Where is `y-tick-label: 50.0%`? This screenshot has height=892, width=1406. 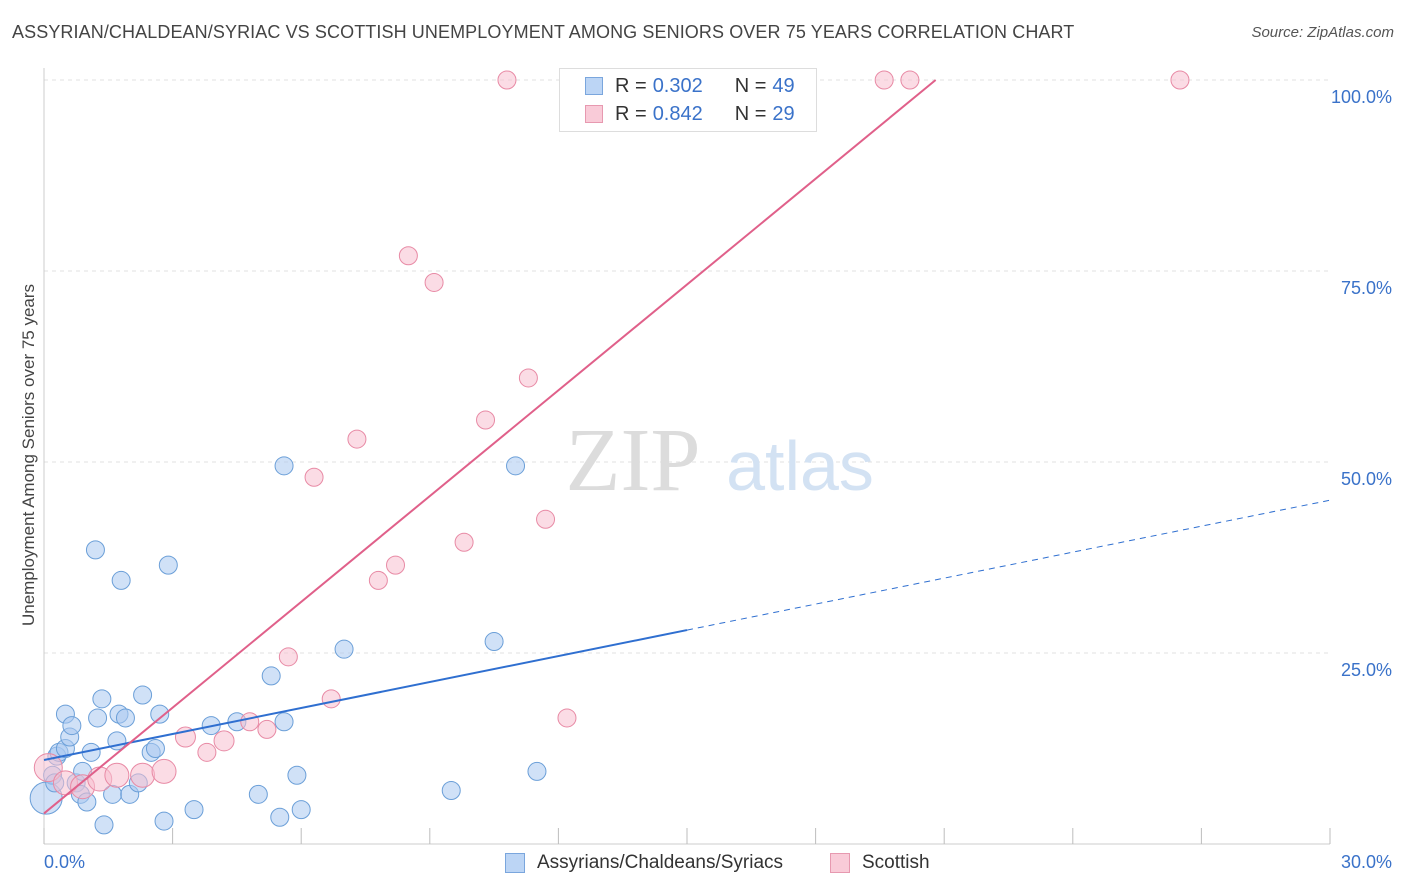
y-tick-label: 50.0% is located at coordinates (1366, 479).